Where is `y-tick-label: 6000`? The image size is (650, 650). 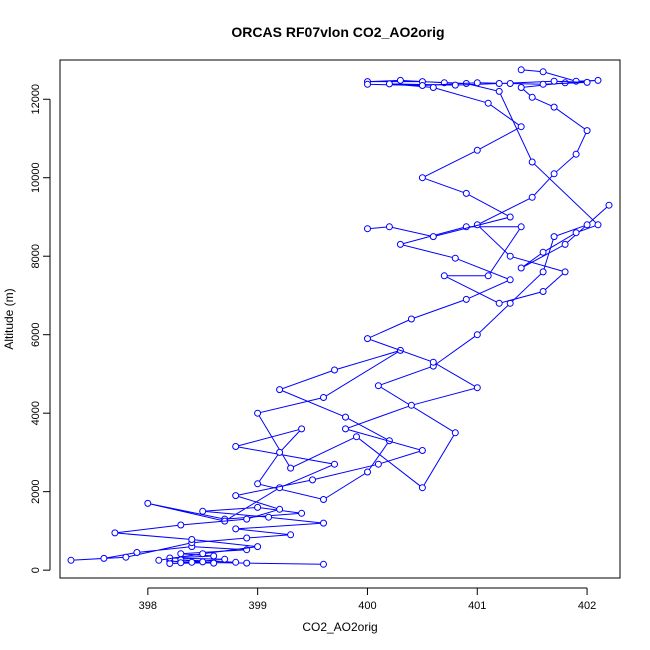 y-tick-label: 6000 is located at coordinates (36, 334).